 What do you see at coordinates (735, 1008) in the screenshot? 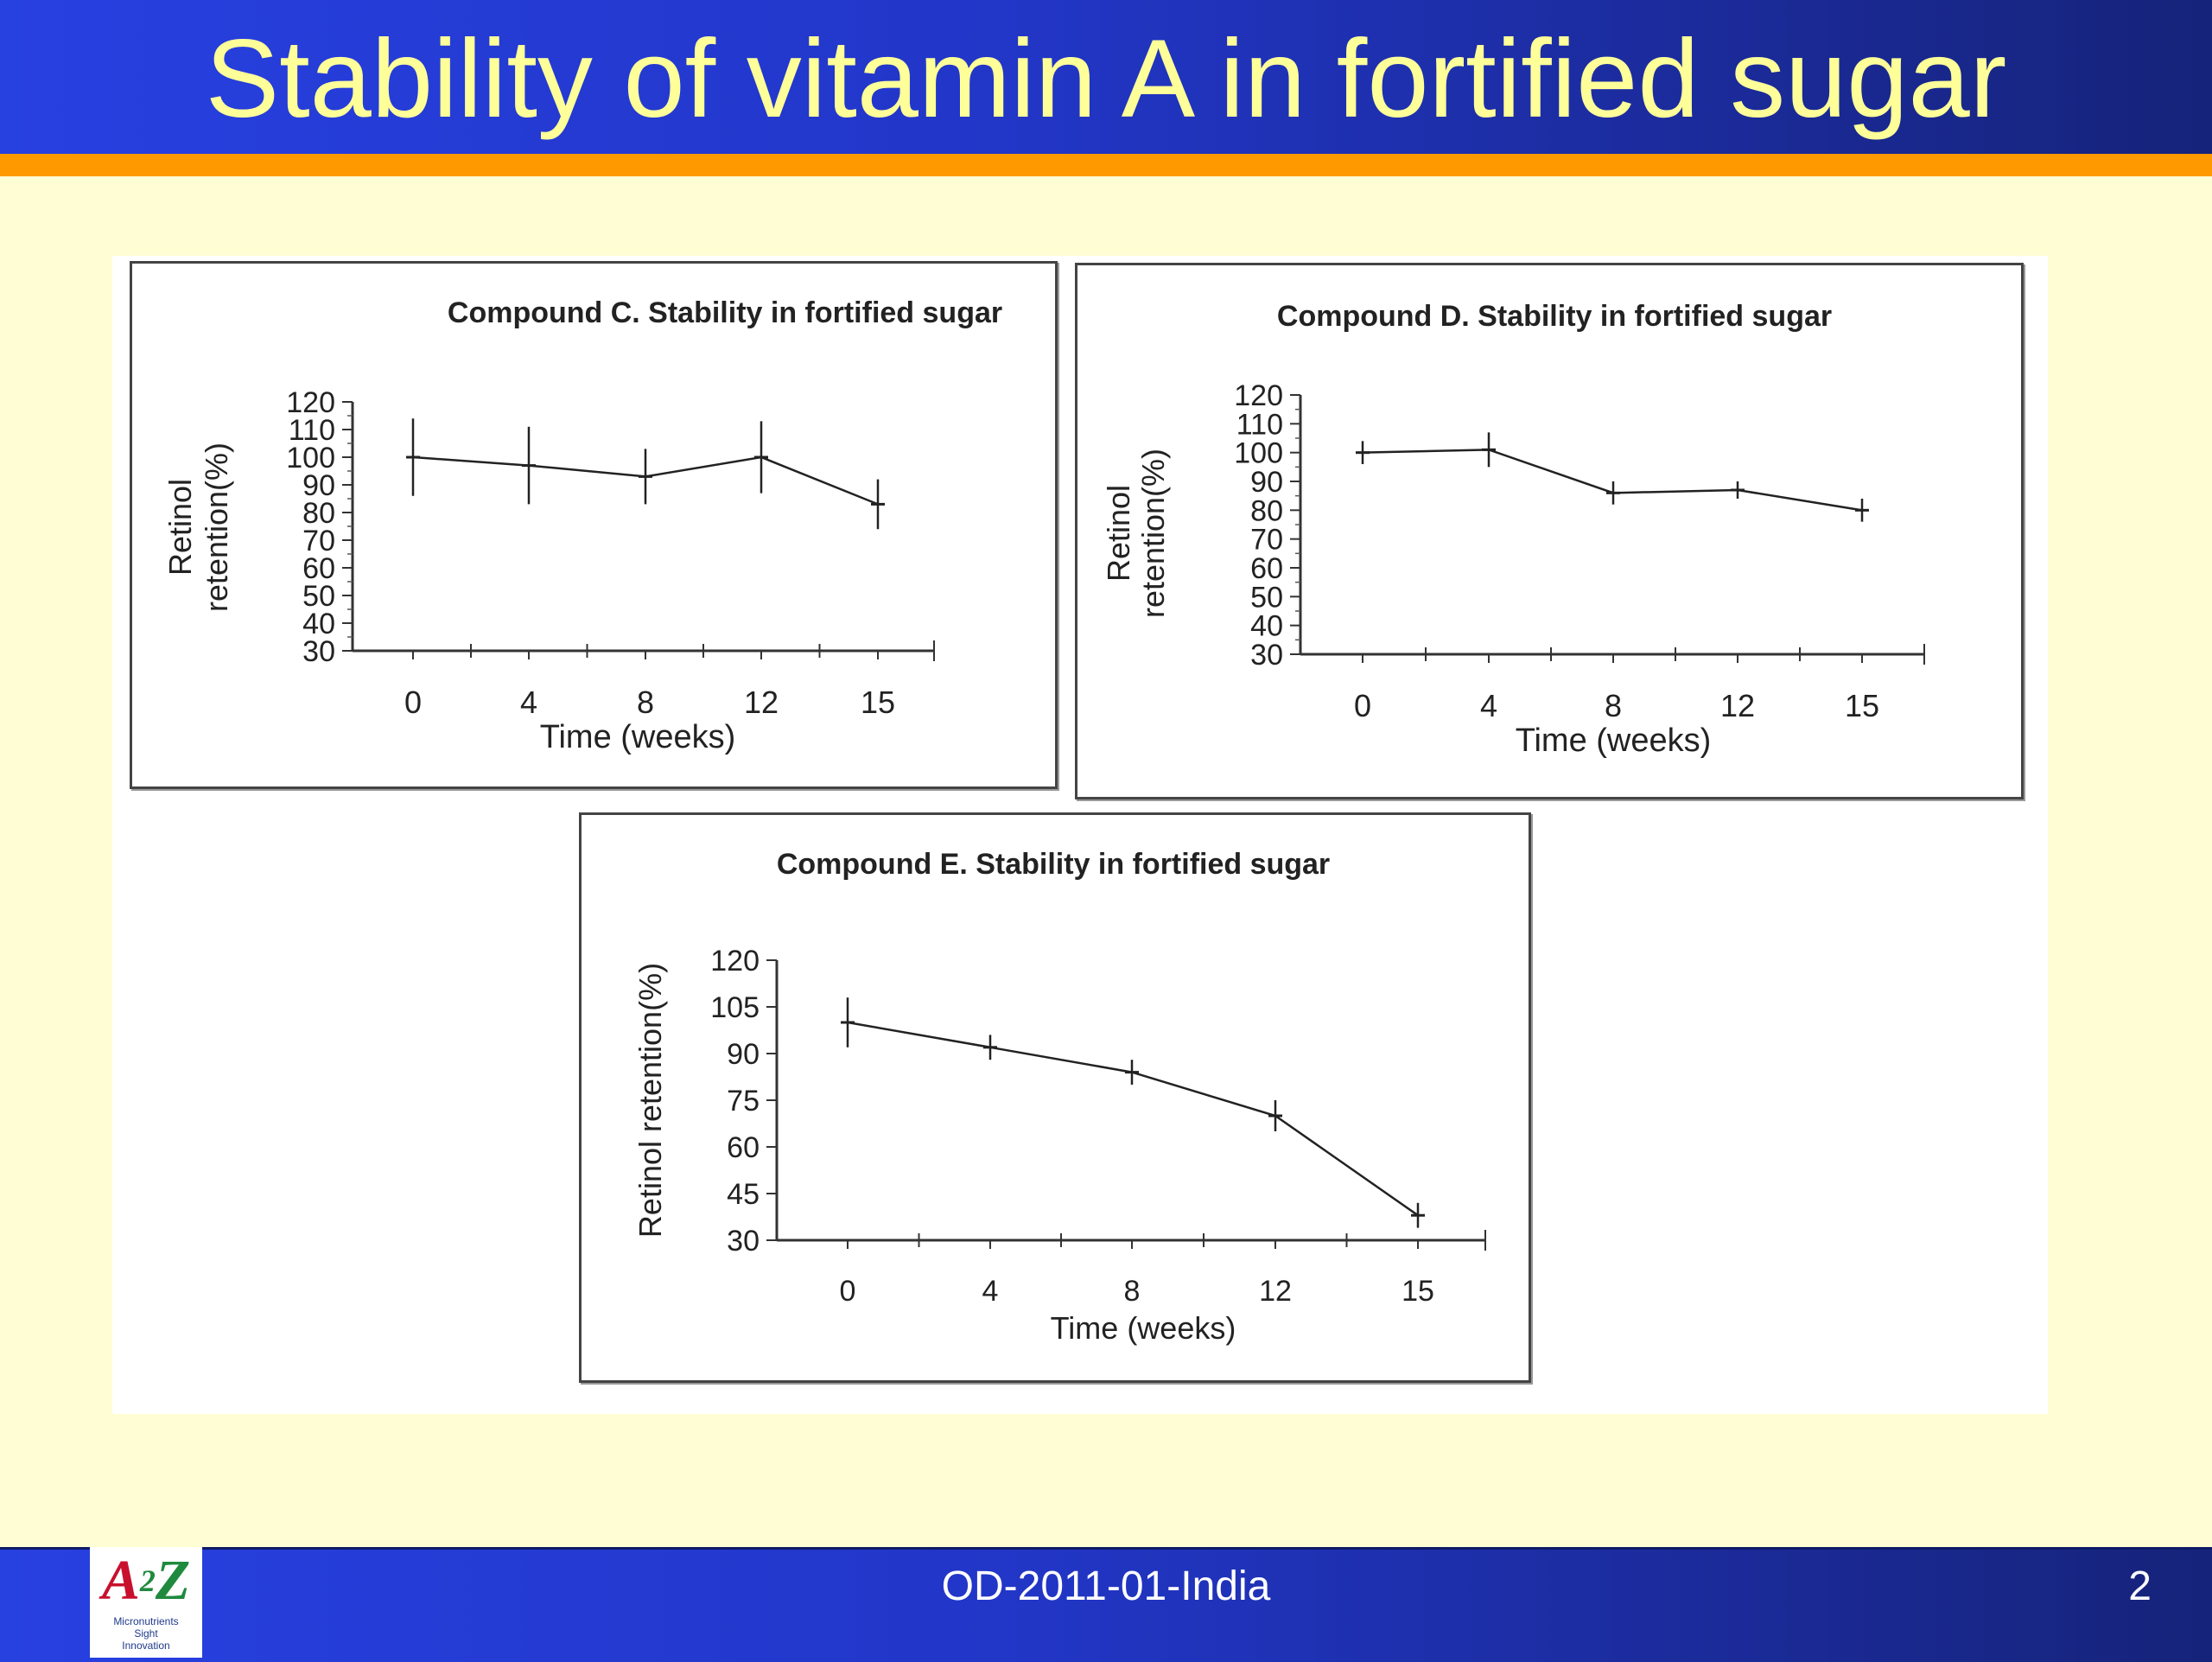
I see `y-tick-label: 105` at bounding box center [735, 1008].